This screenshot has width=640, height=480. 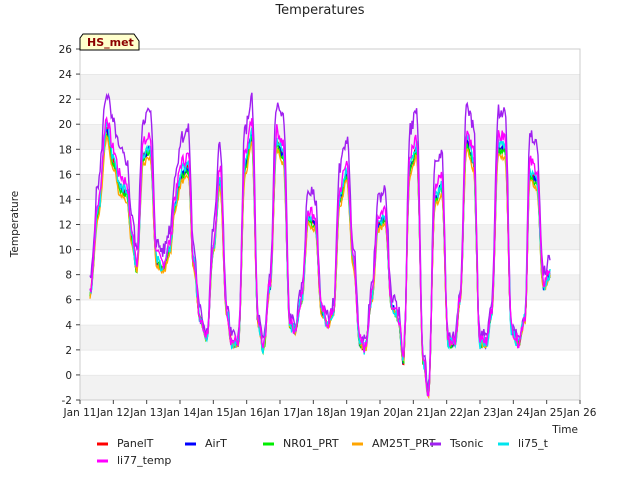 What do you see at coordinates (533, 443) in the screenshot?
I see `legend-label-li75-t: li75_t` at bounding box center [533, 443].